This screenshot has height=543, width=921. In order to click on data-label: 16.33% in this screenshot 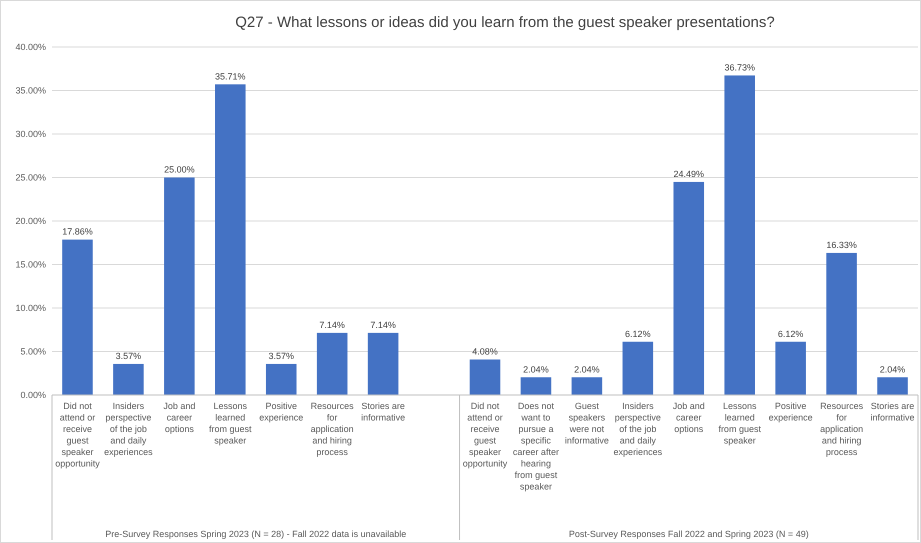, I will do `click(841, 245)`.